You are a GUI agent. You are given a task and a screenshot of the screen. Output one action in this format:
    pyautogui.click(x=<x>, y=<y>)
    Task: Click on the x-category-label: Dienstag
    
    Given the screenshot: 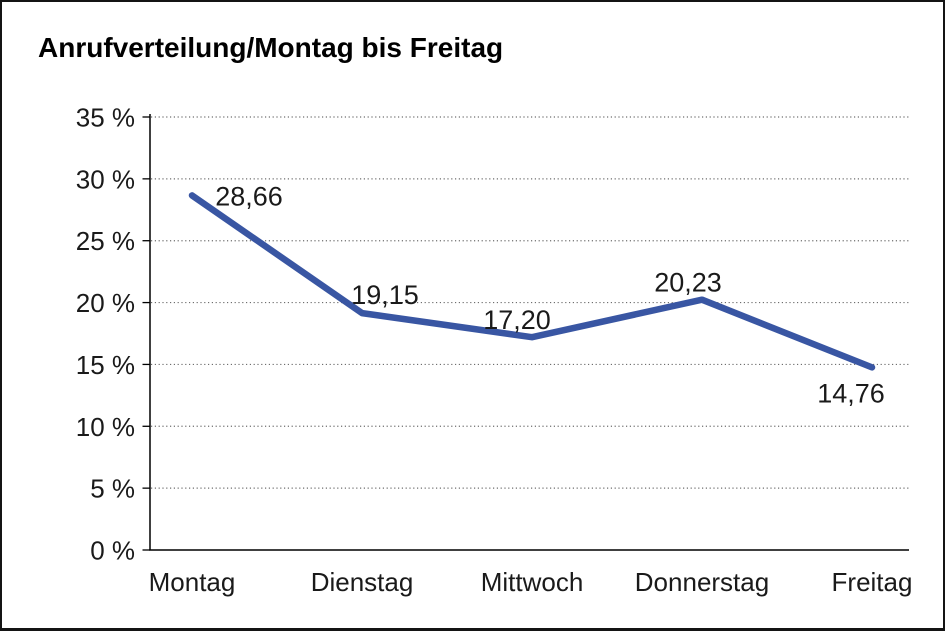 What is the action you would take?
    pyautogui.click(x=362, y=582)
    